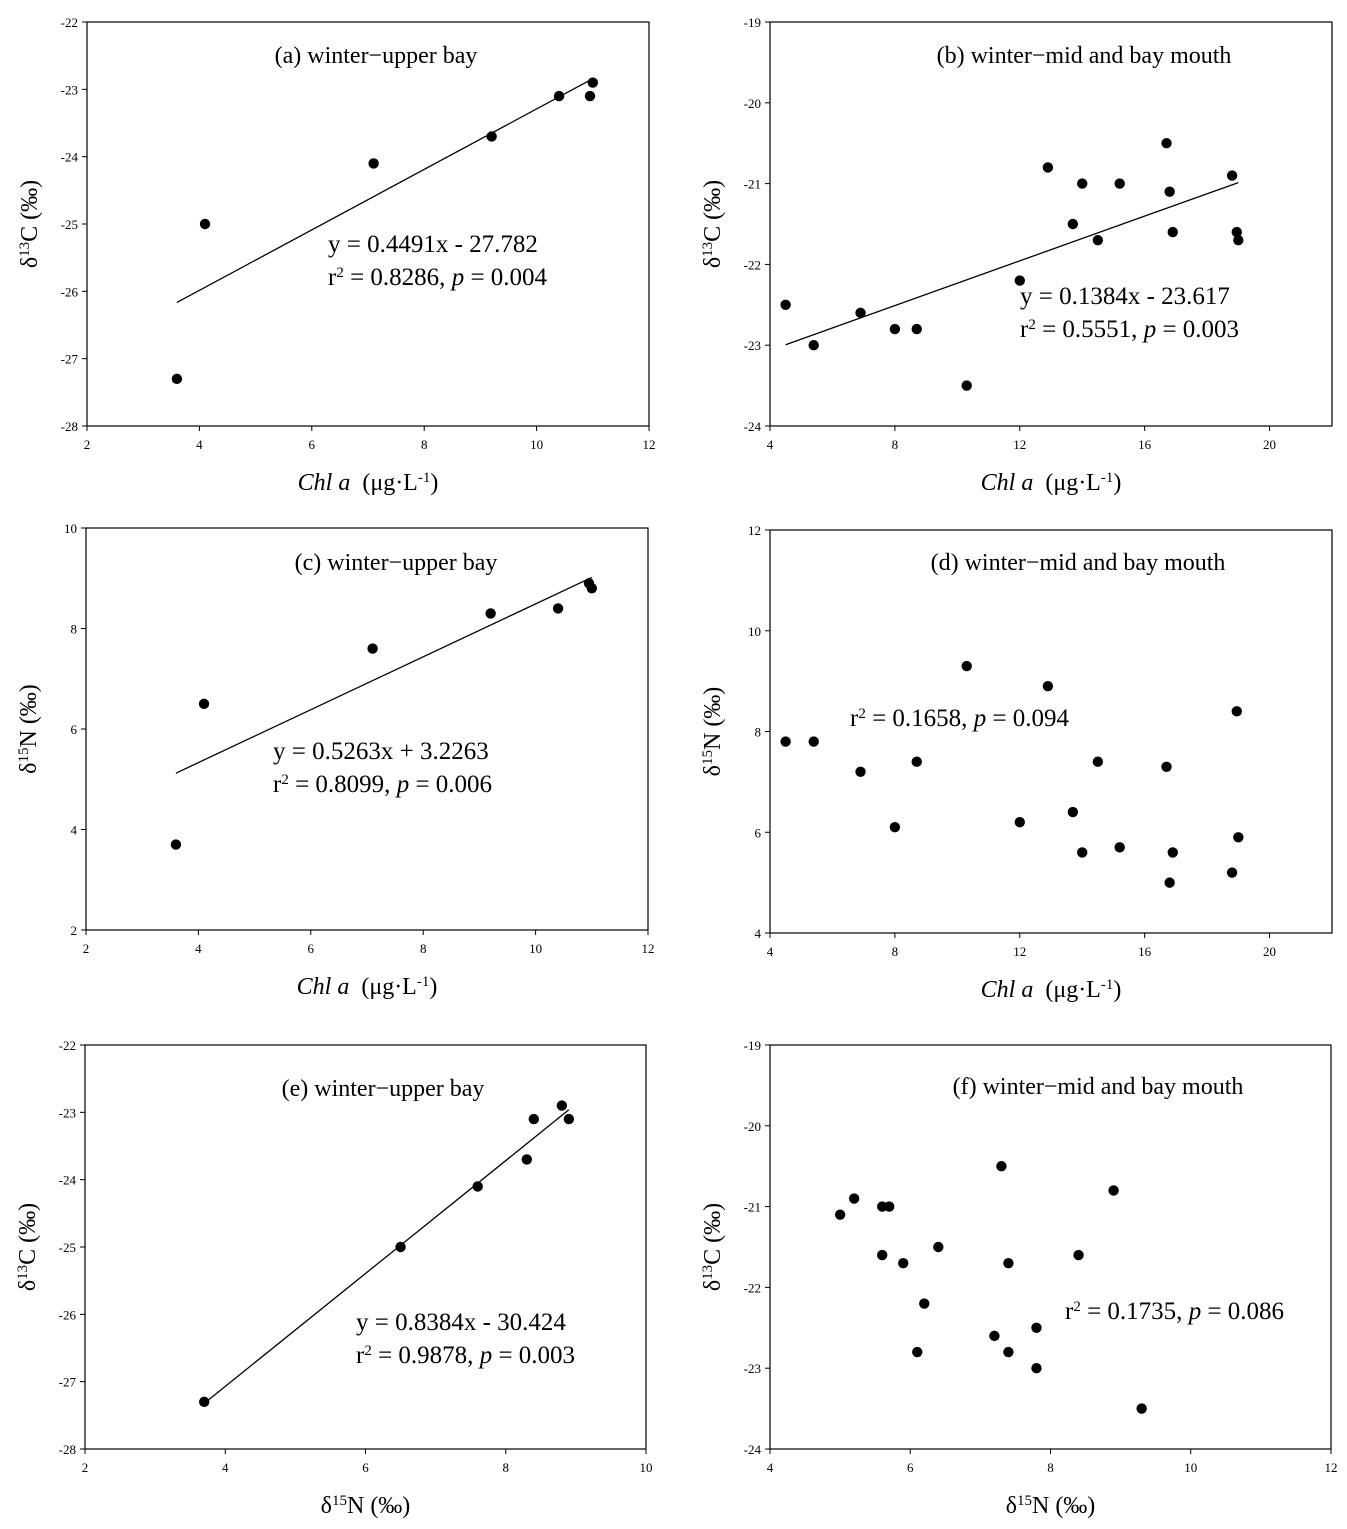  I want to click on panel-title: (b) winter−mid and bay mouth, so click(1084, 56).